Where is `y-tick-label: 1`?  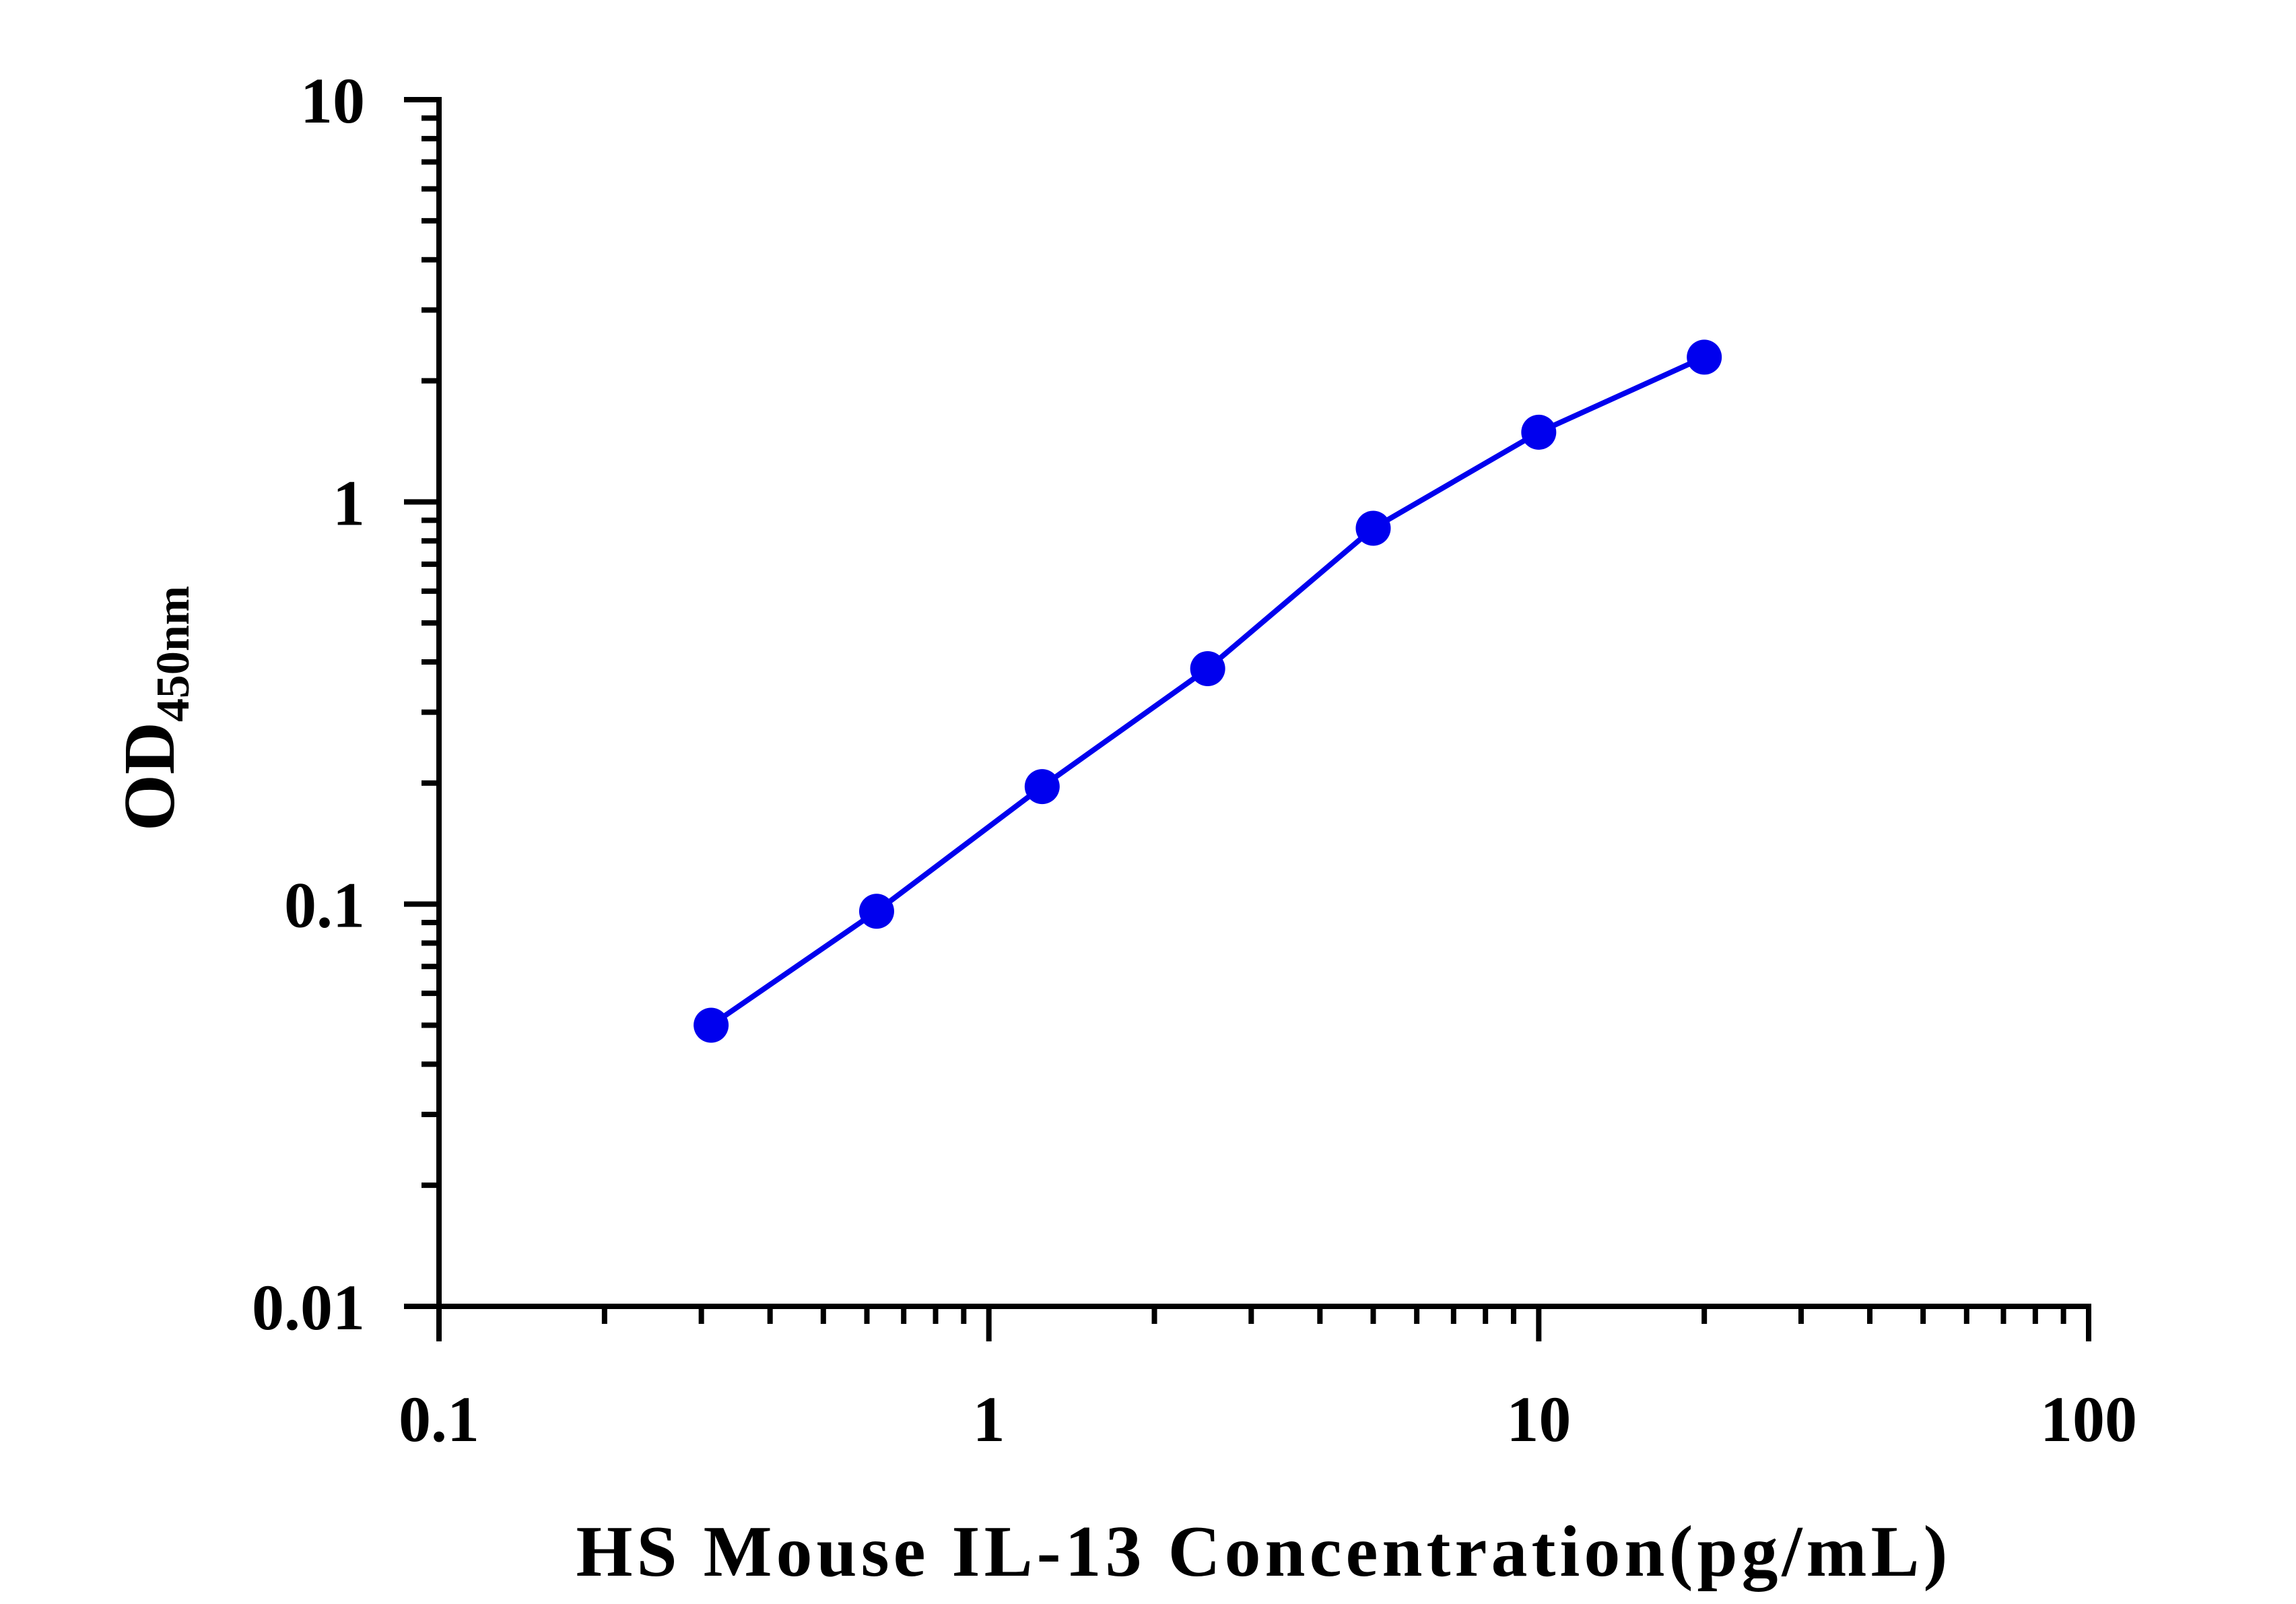
y-tick-label: 1 is located at coordinates (349, 503).